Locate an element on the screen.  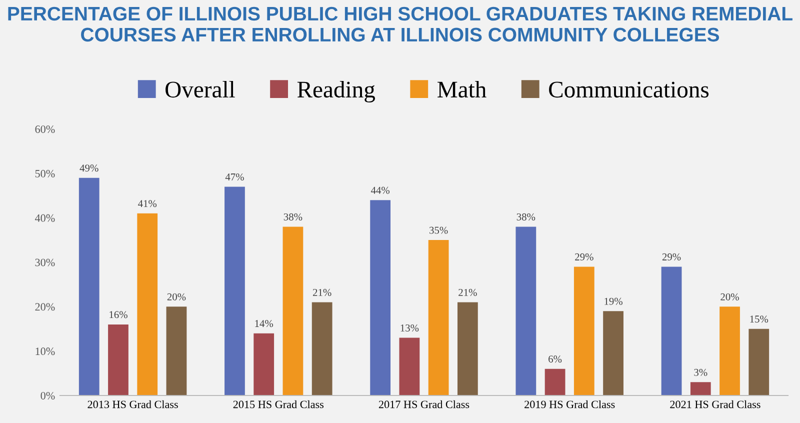
legend-label: Communications is located at coordinates (629, 90).